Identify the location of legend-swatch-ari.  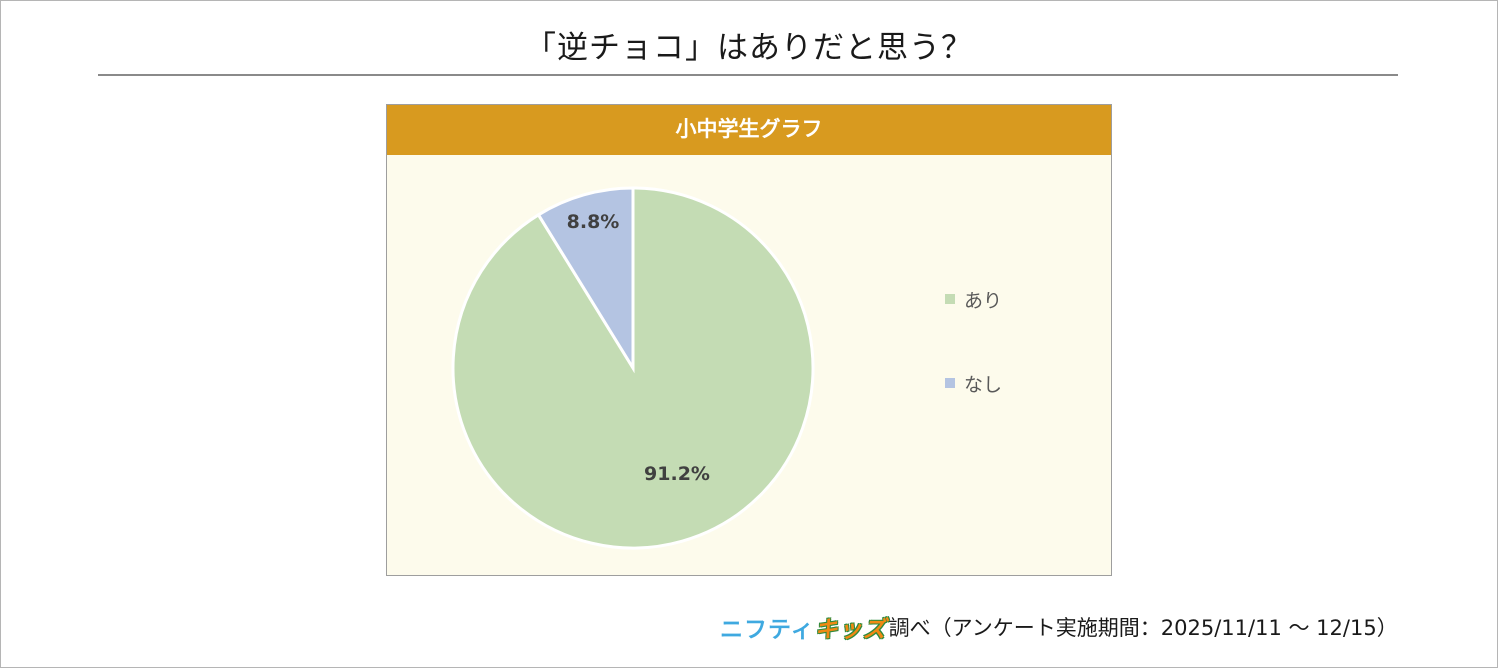
(950, 299).